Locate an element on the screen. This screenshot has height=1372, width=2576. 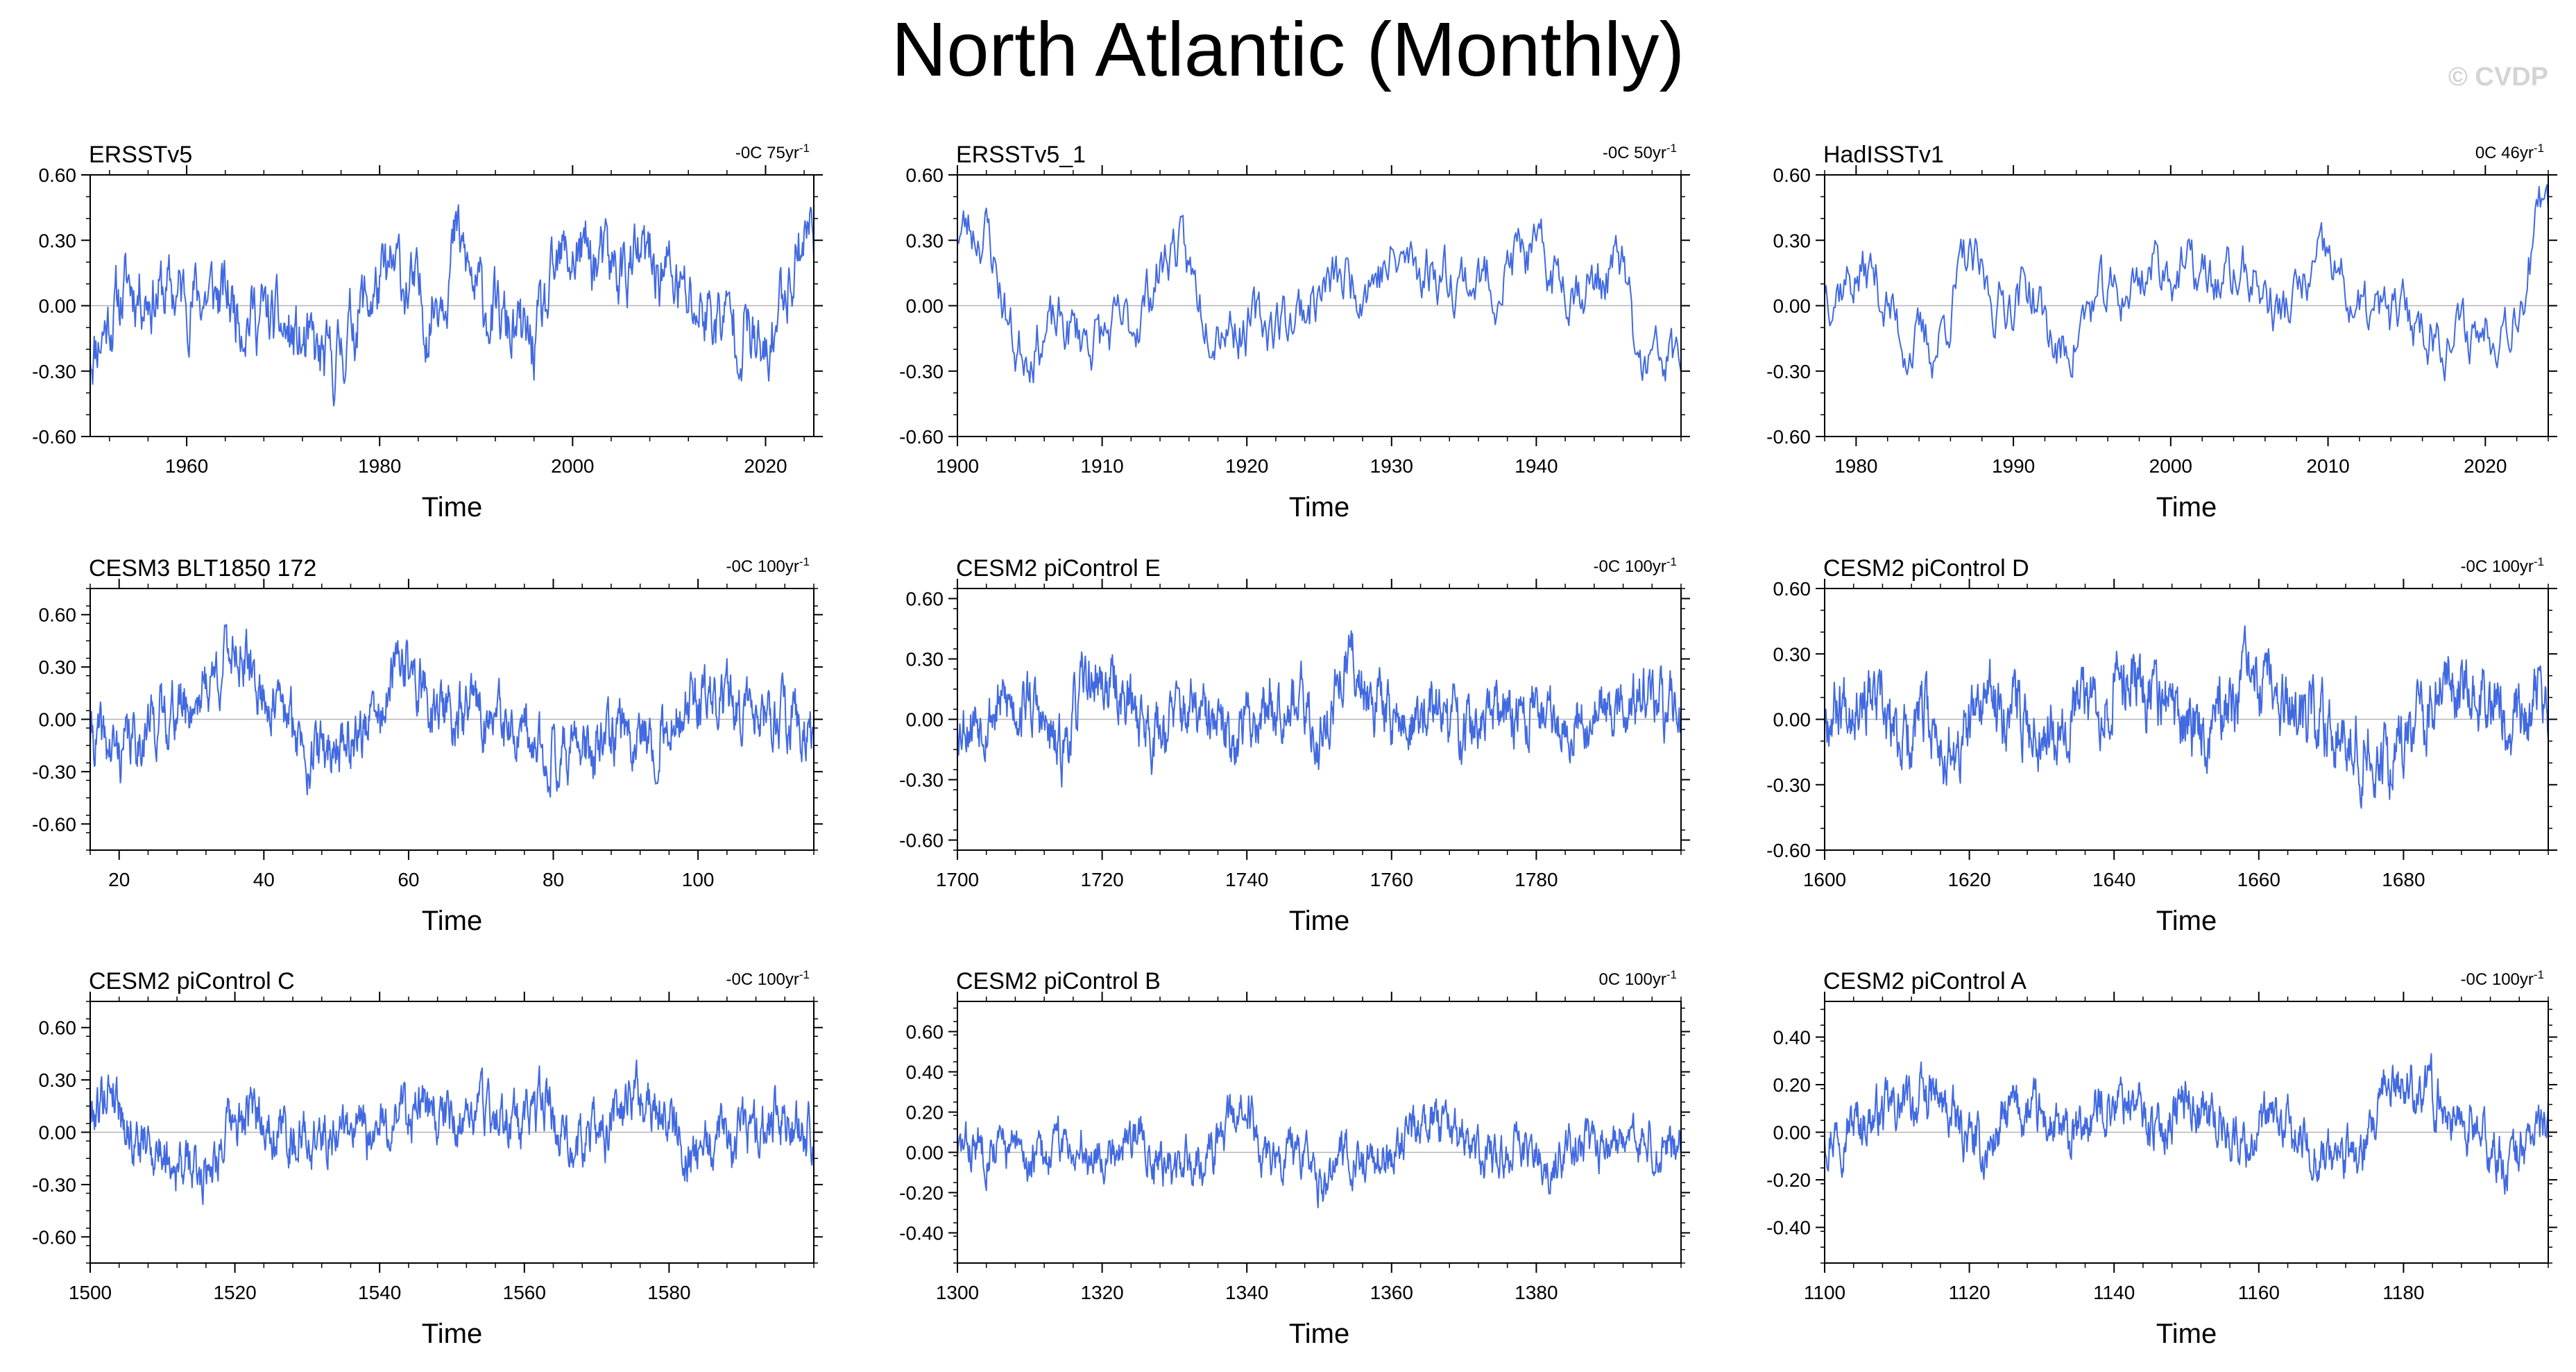
x-tick-label: 1990 is located at coordinates (2013, 466).